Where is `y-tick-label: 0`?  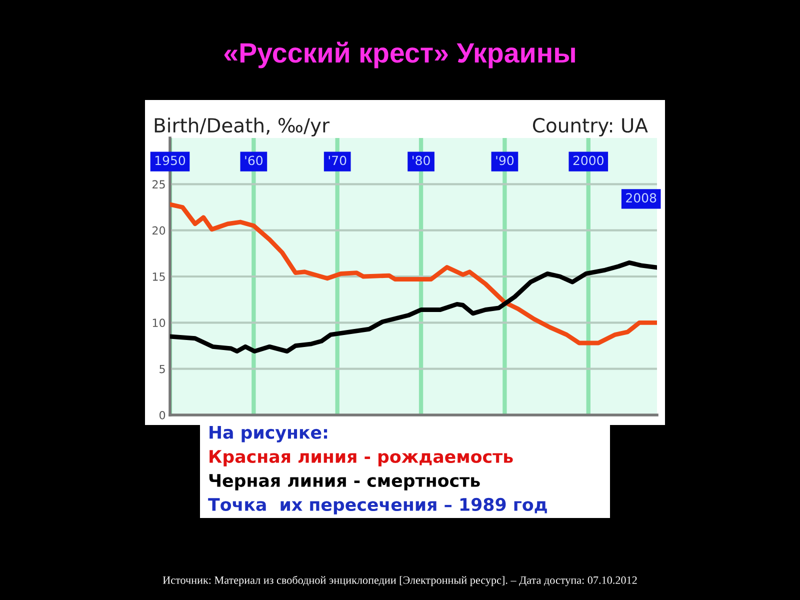 y-tick-label: 0 is located at coordinates (162, 415).